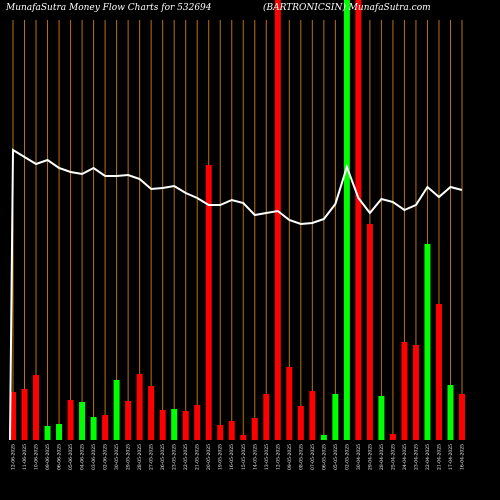 This screenshot has height=500, width=500. Describe the element at coordinates (462, 417) in the screenshot. I see `bar-16-04-2025` at that location.